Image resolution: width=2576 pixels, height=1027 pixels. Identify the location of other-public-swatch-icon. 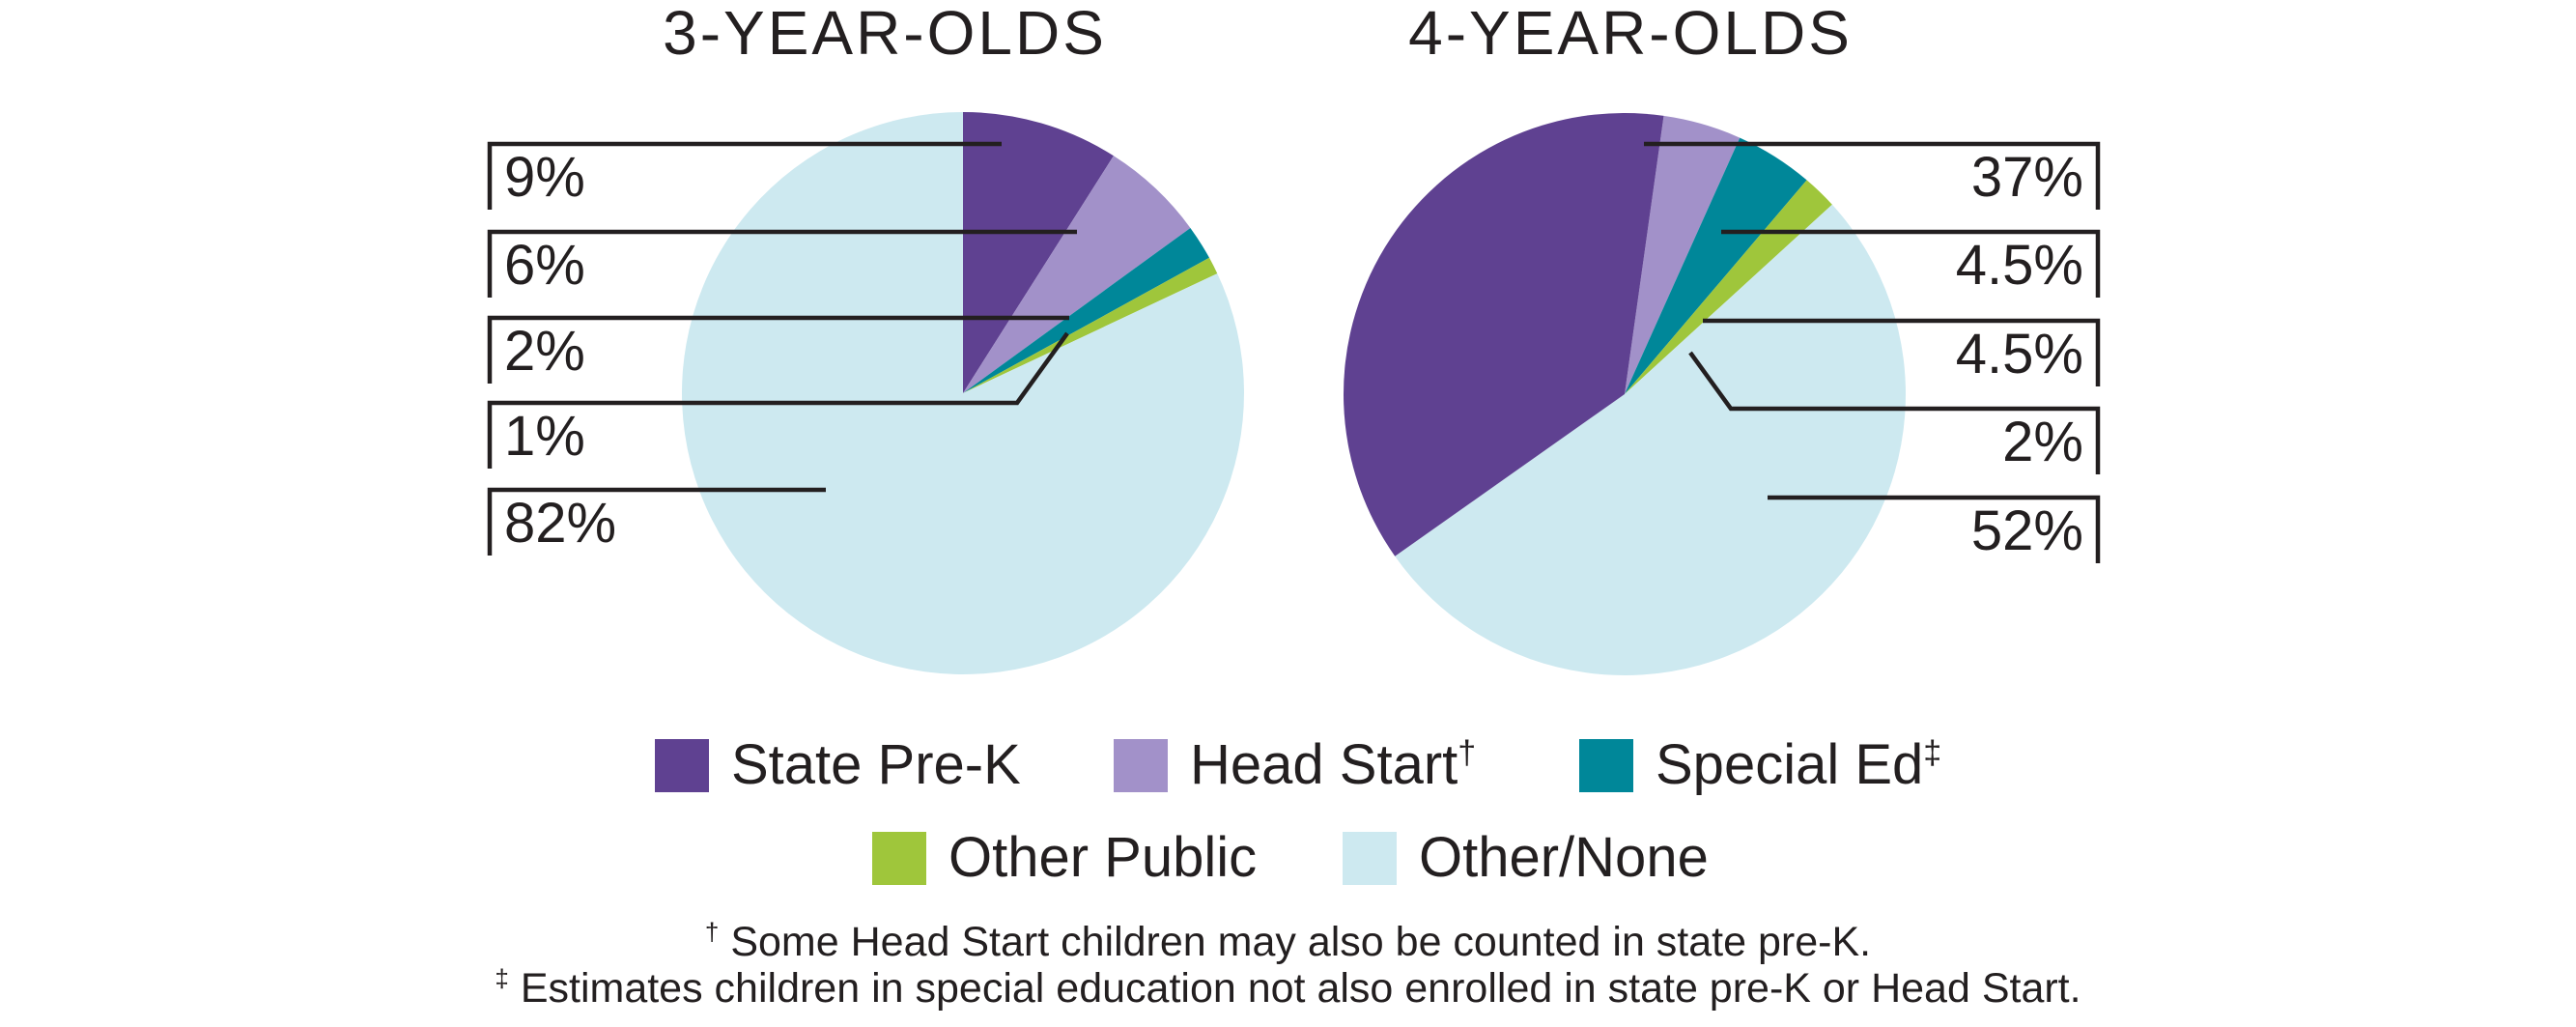
(899, 858).